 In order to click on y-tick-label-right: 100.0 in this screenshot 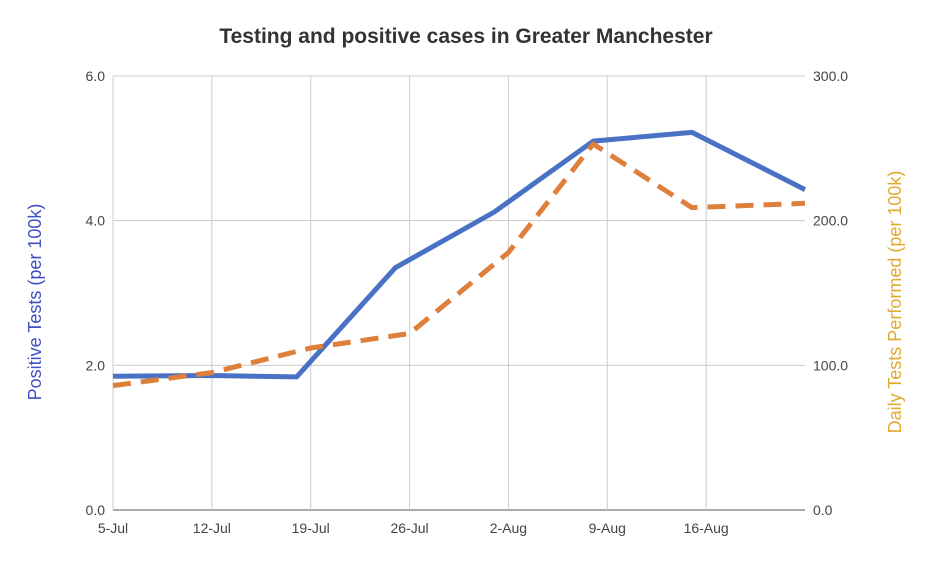, I will do `click(830, 365)`.